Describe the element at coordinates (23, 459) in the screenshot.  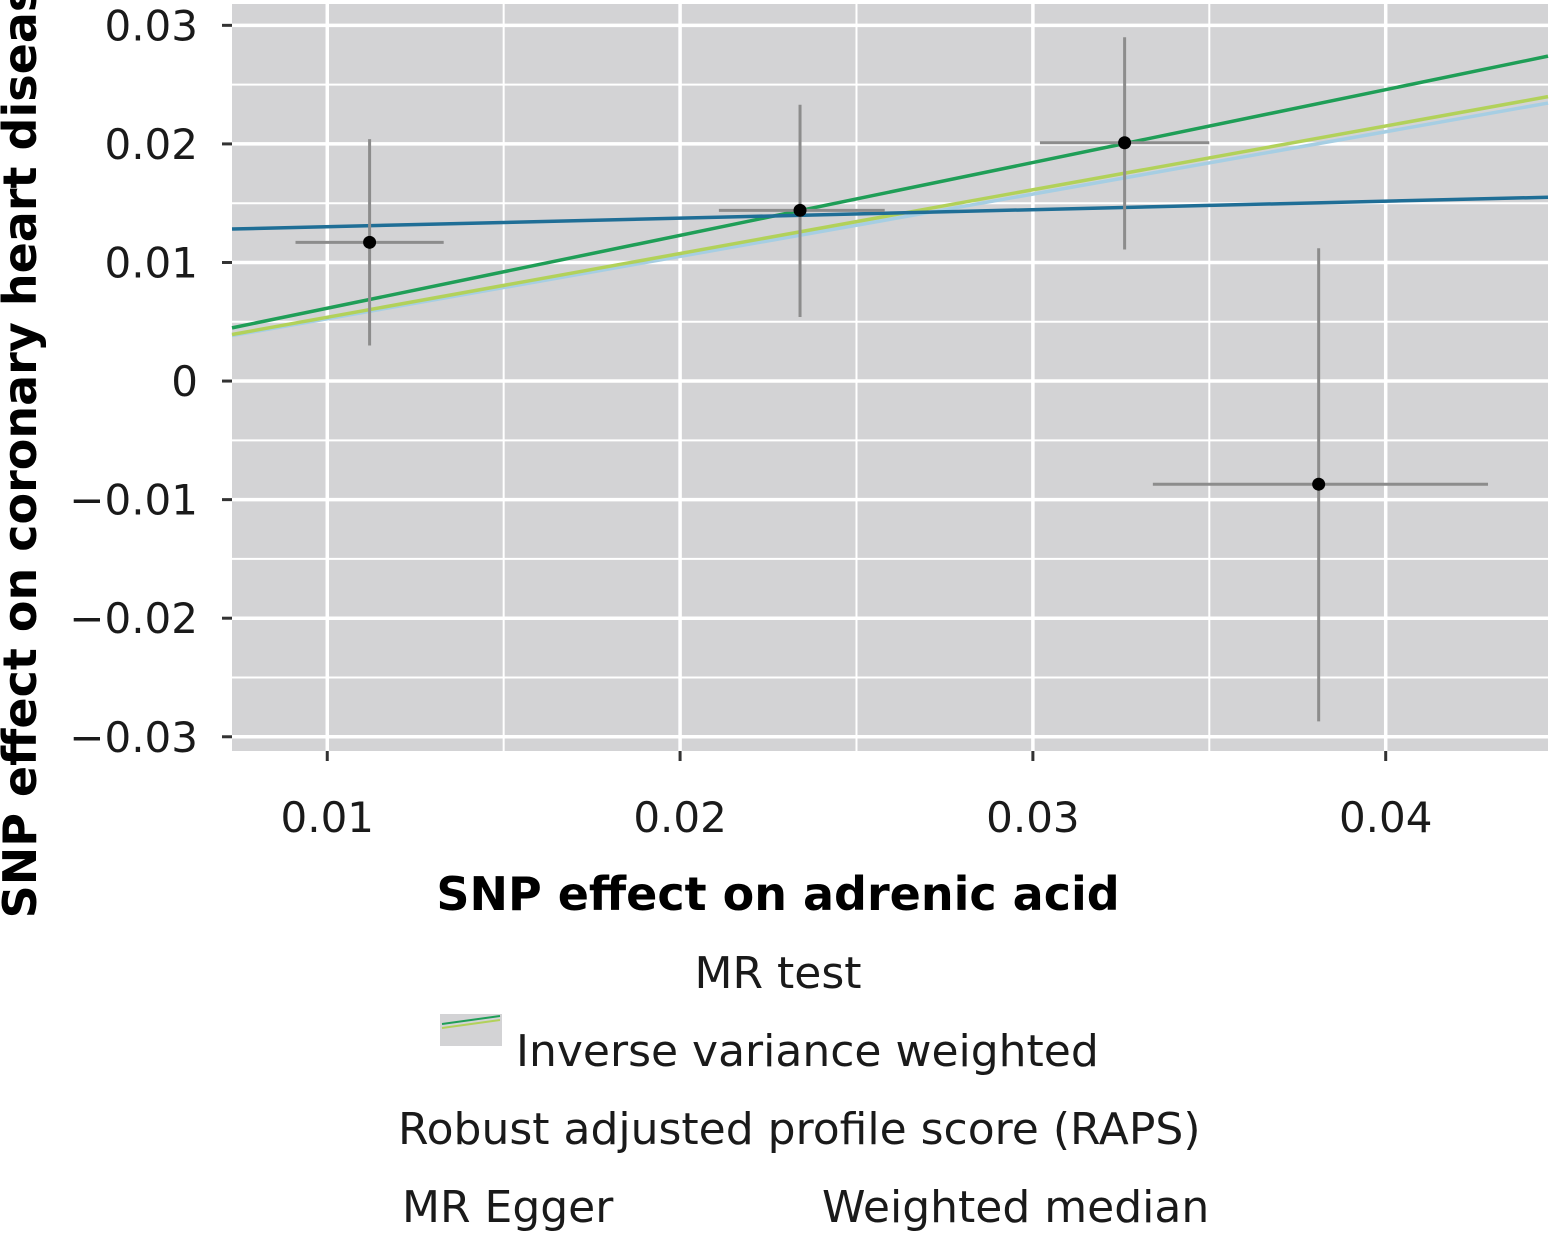
I see `y-axis-title: SNP effect on coronary heart disease` at that location.